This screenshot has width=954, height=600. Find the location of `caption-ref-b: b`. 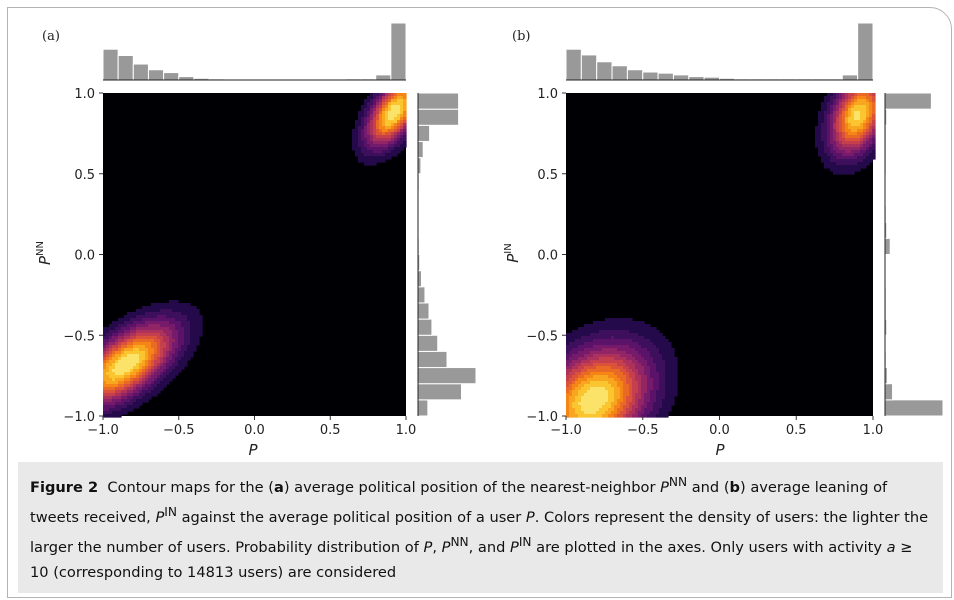

caption-ref-b: b is located at coordinates (734, 487).